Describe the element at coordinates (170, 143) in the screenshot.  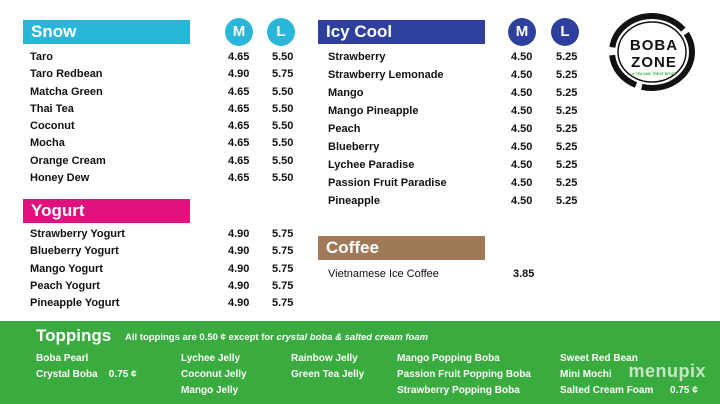
I see `menu-row: Mocha 4.65 5.50` at that location.